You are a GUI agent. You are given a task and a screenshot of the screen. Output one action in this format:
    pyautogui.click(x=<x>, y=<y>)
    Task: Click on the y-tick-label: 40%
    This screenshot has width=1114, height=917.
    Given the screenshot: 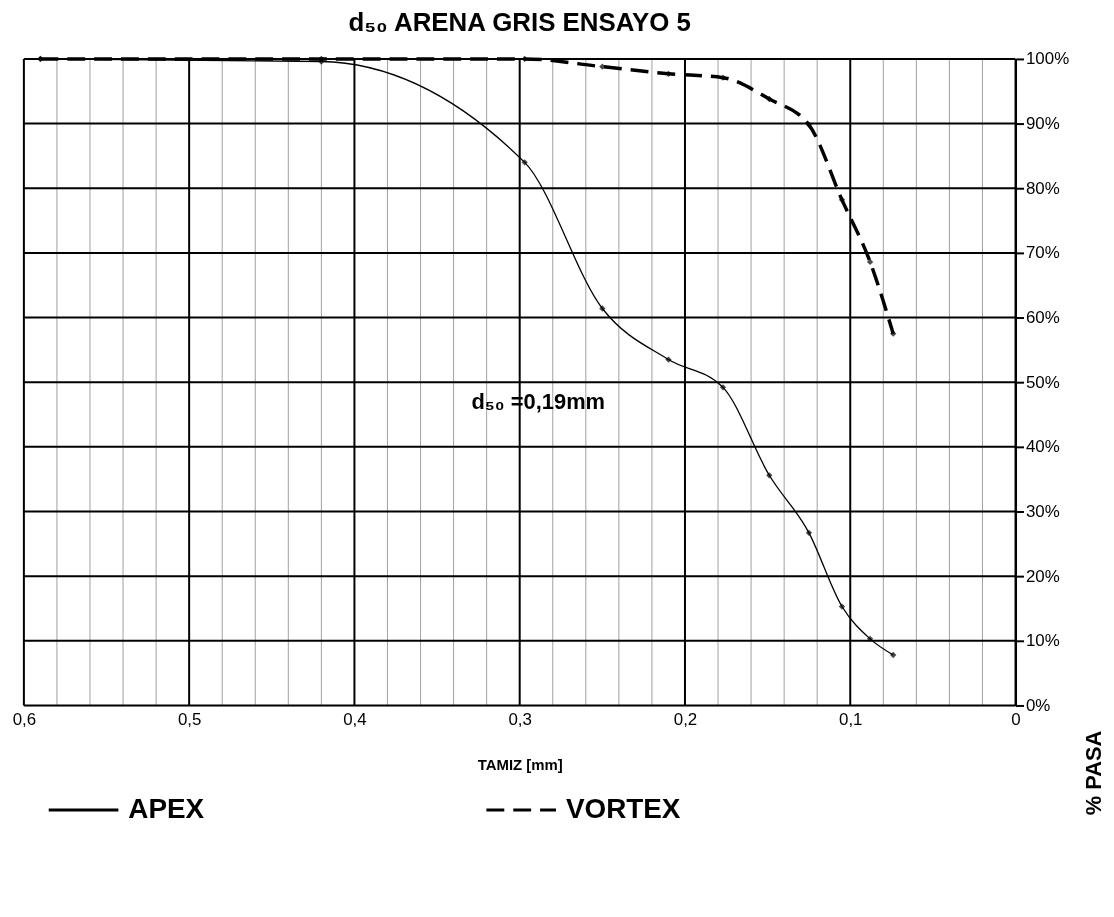 What is the action you would take?
    pyautogui.click(x=1042, y=447)
    